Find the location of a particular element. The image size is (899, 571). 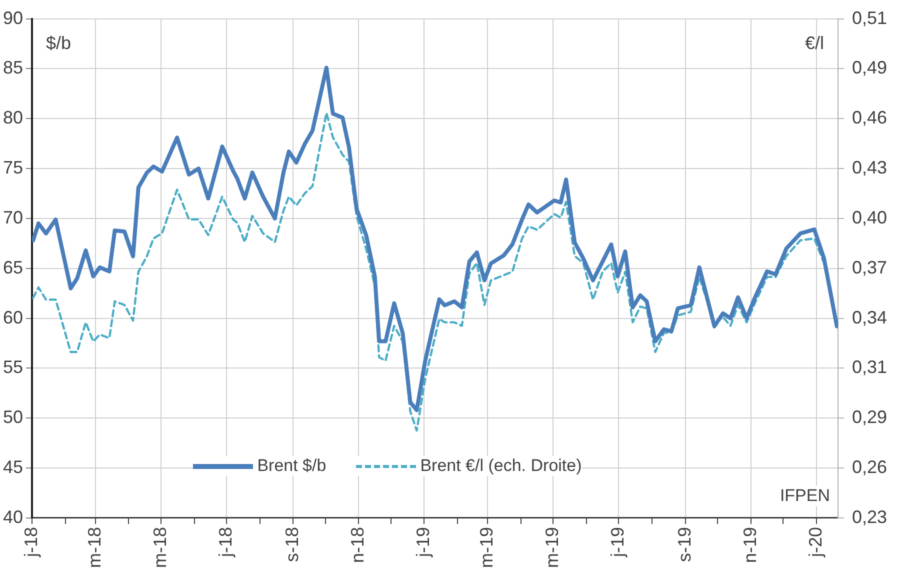

y2-tick-label: 0,43 is located at coordinates (870, 168).